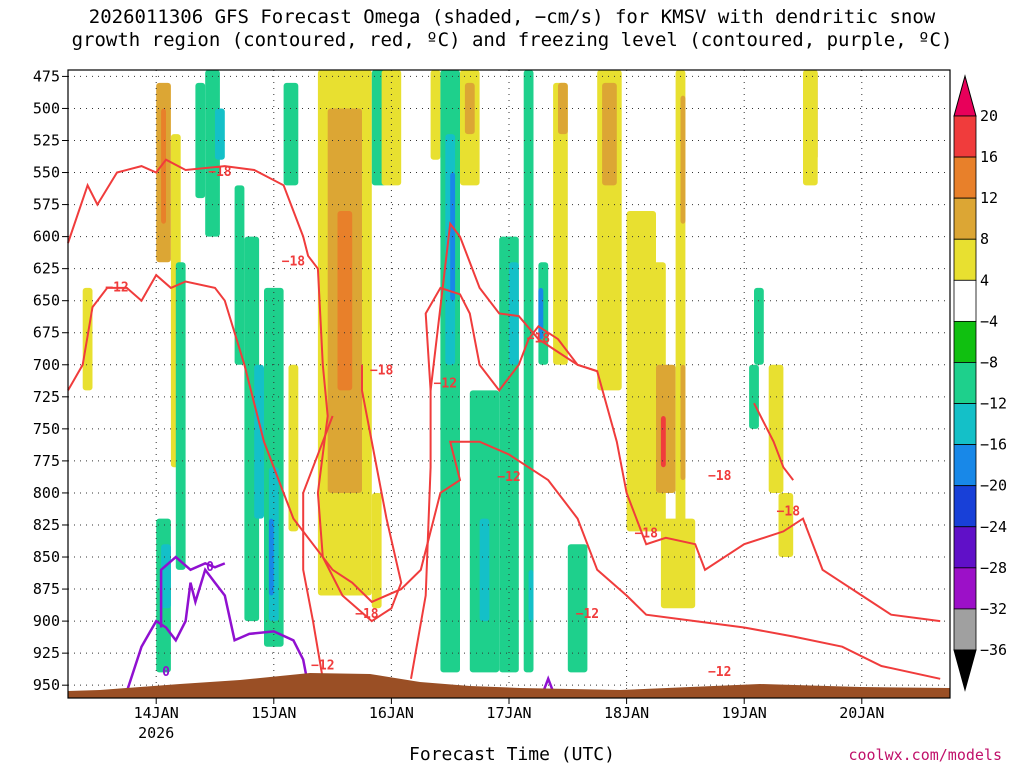 Image resolution: width=1024 pixels, height=768 pixels. Describe the element at coordinates (166, 672) in the screenshot. I see `contour-label: 0` at that location.